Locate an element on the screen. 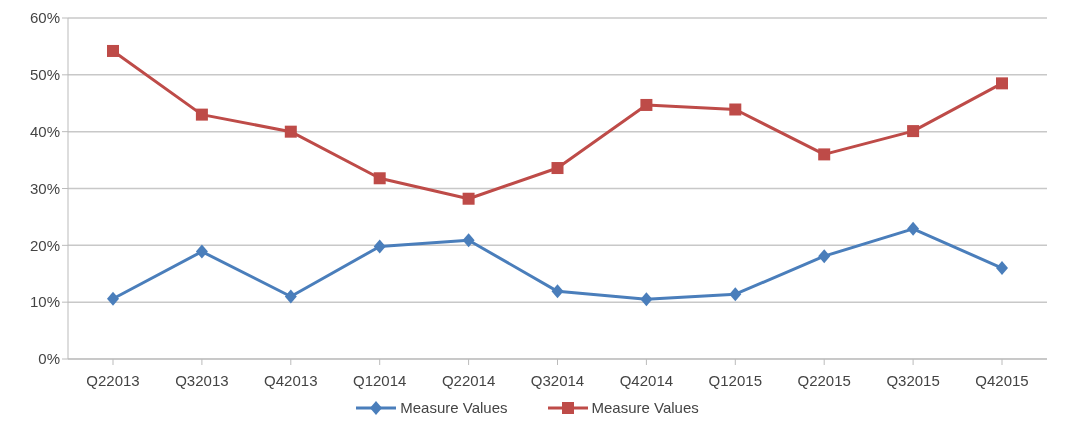 The width and height of the screenshot is (1075, 434). x-tick-label: Q22015 is located at coordinates (824, 380).